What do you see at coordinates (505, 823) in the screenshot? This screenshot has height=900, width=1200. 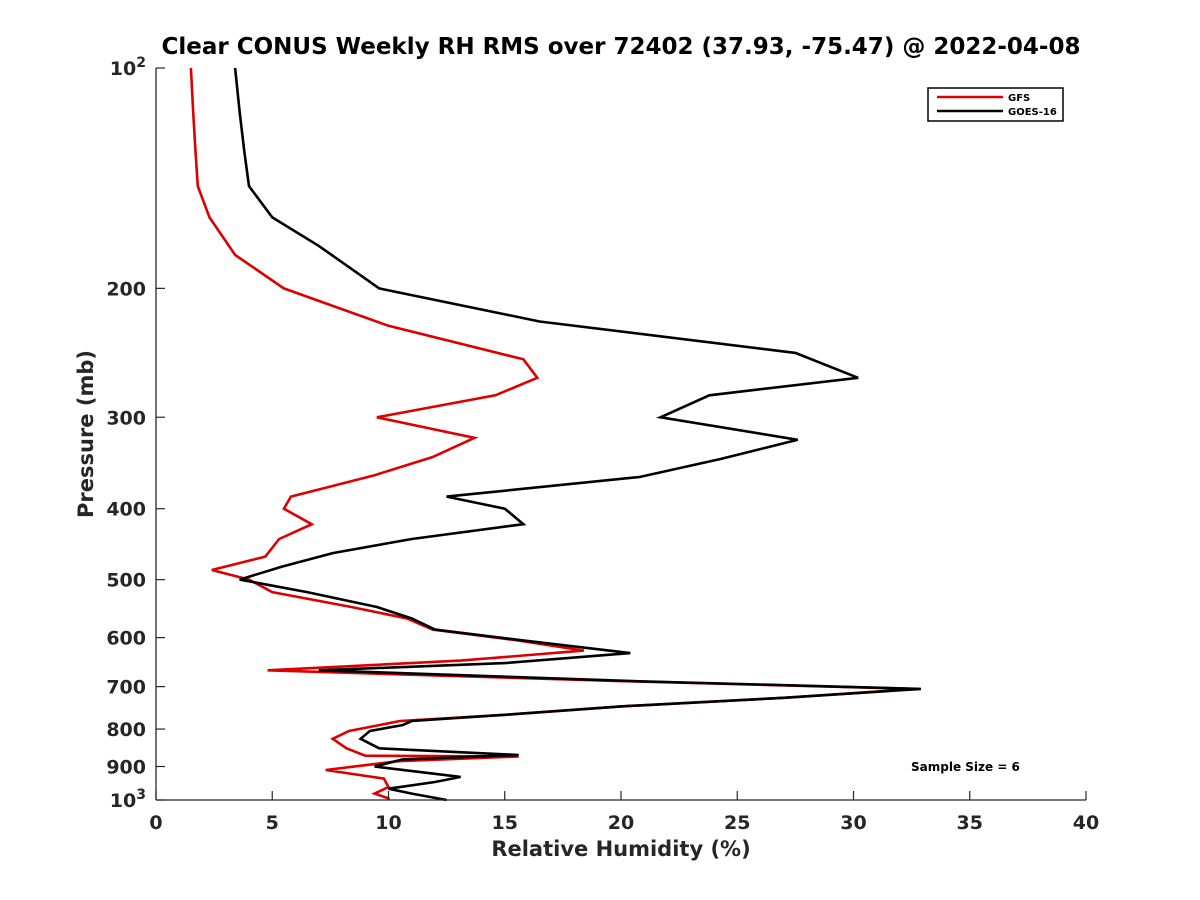 I see `x-tick-label: 15` at bounding box center [505, 823].